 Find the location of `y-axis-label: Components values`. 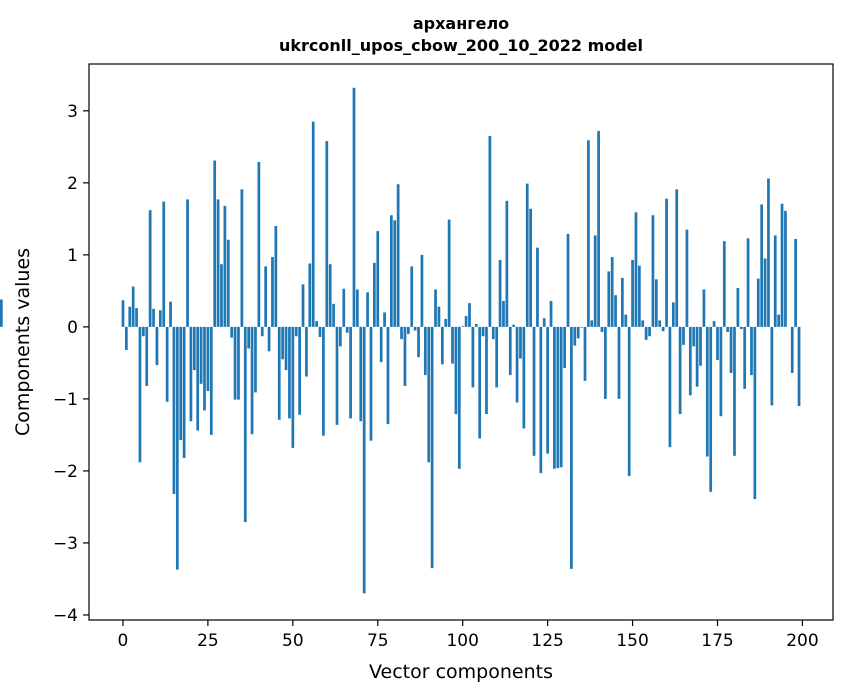

y-axis-label: Components values is located at coordinates (23, 342).